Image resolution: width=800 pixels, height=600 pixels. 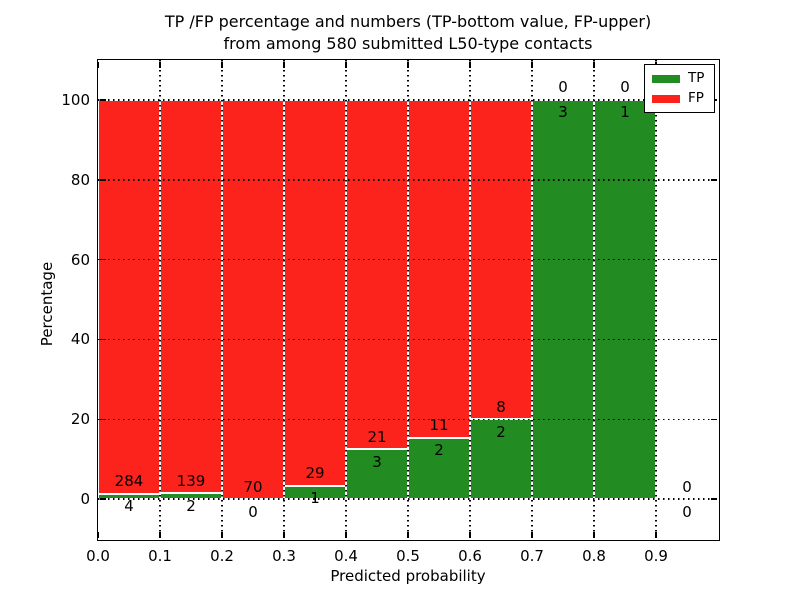 I want to click on x-axis-label: Predicted probability, so click(x=408, y=576).